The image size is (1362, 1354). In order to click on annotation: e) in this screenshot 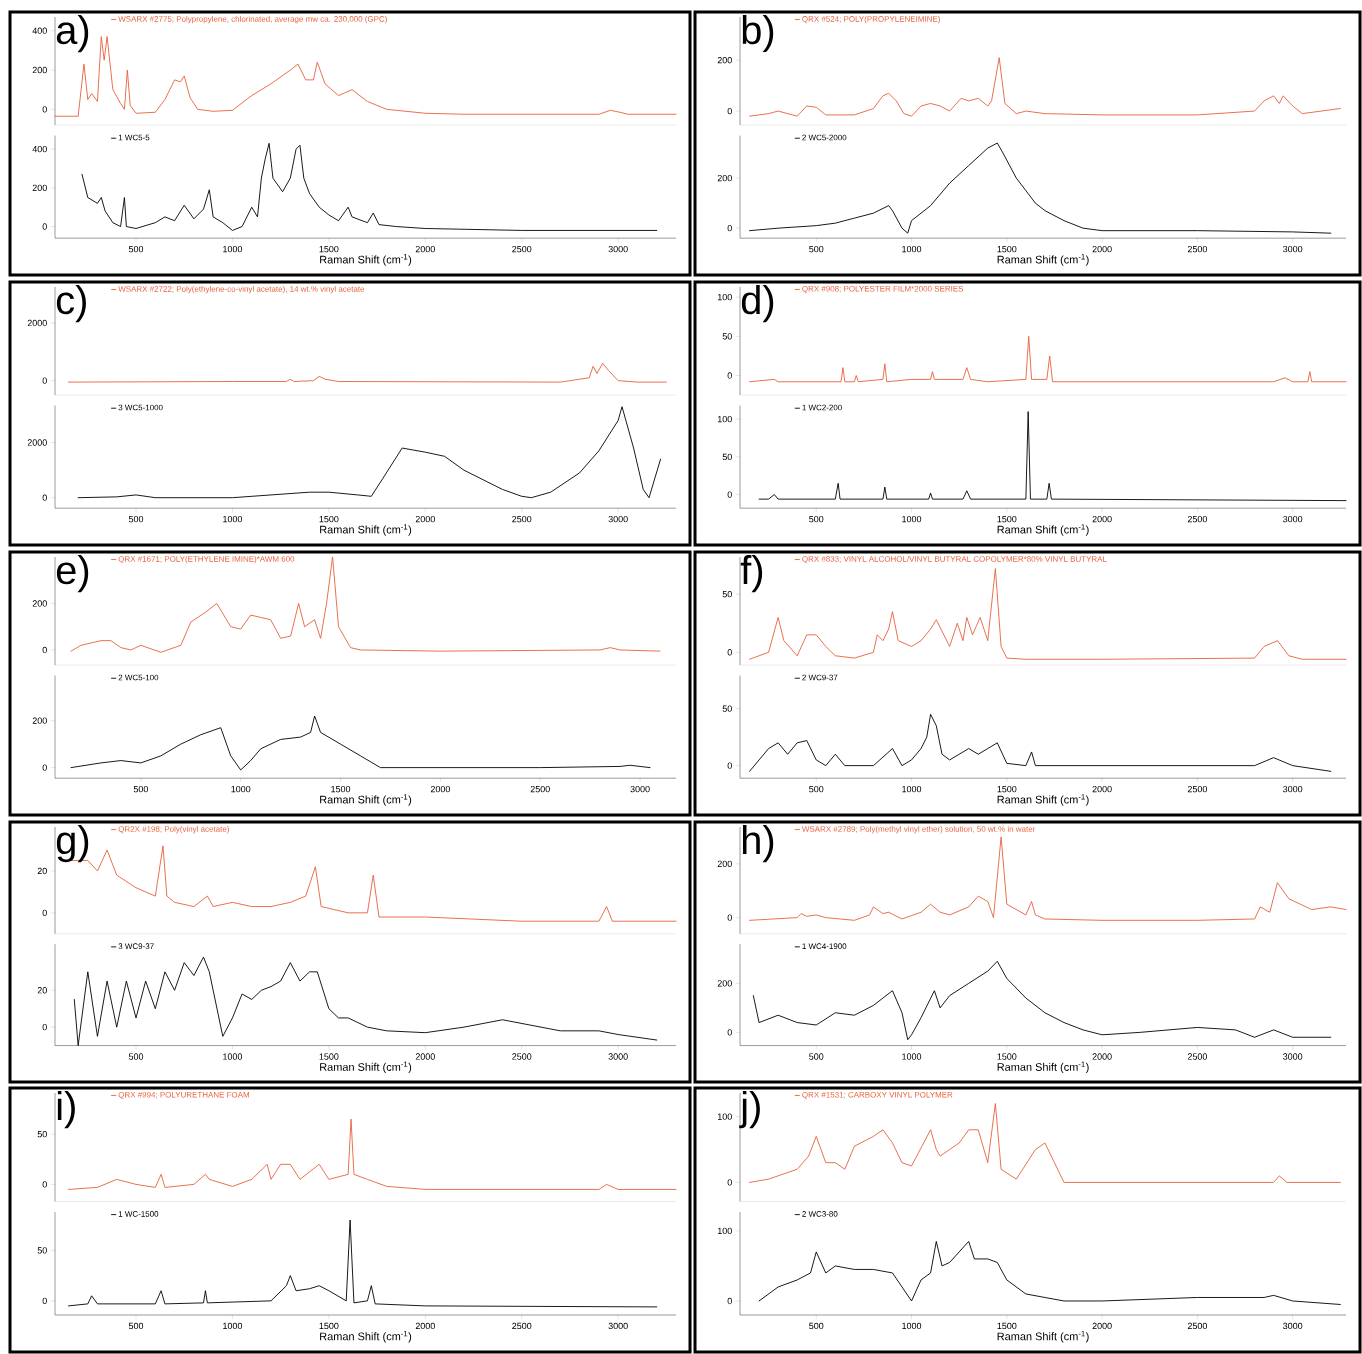, I will do `click(72, 574)`.